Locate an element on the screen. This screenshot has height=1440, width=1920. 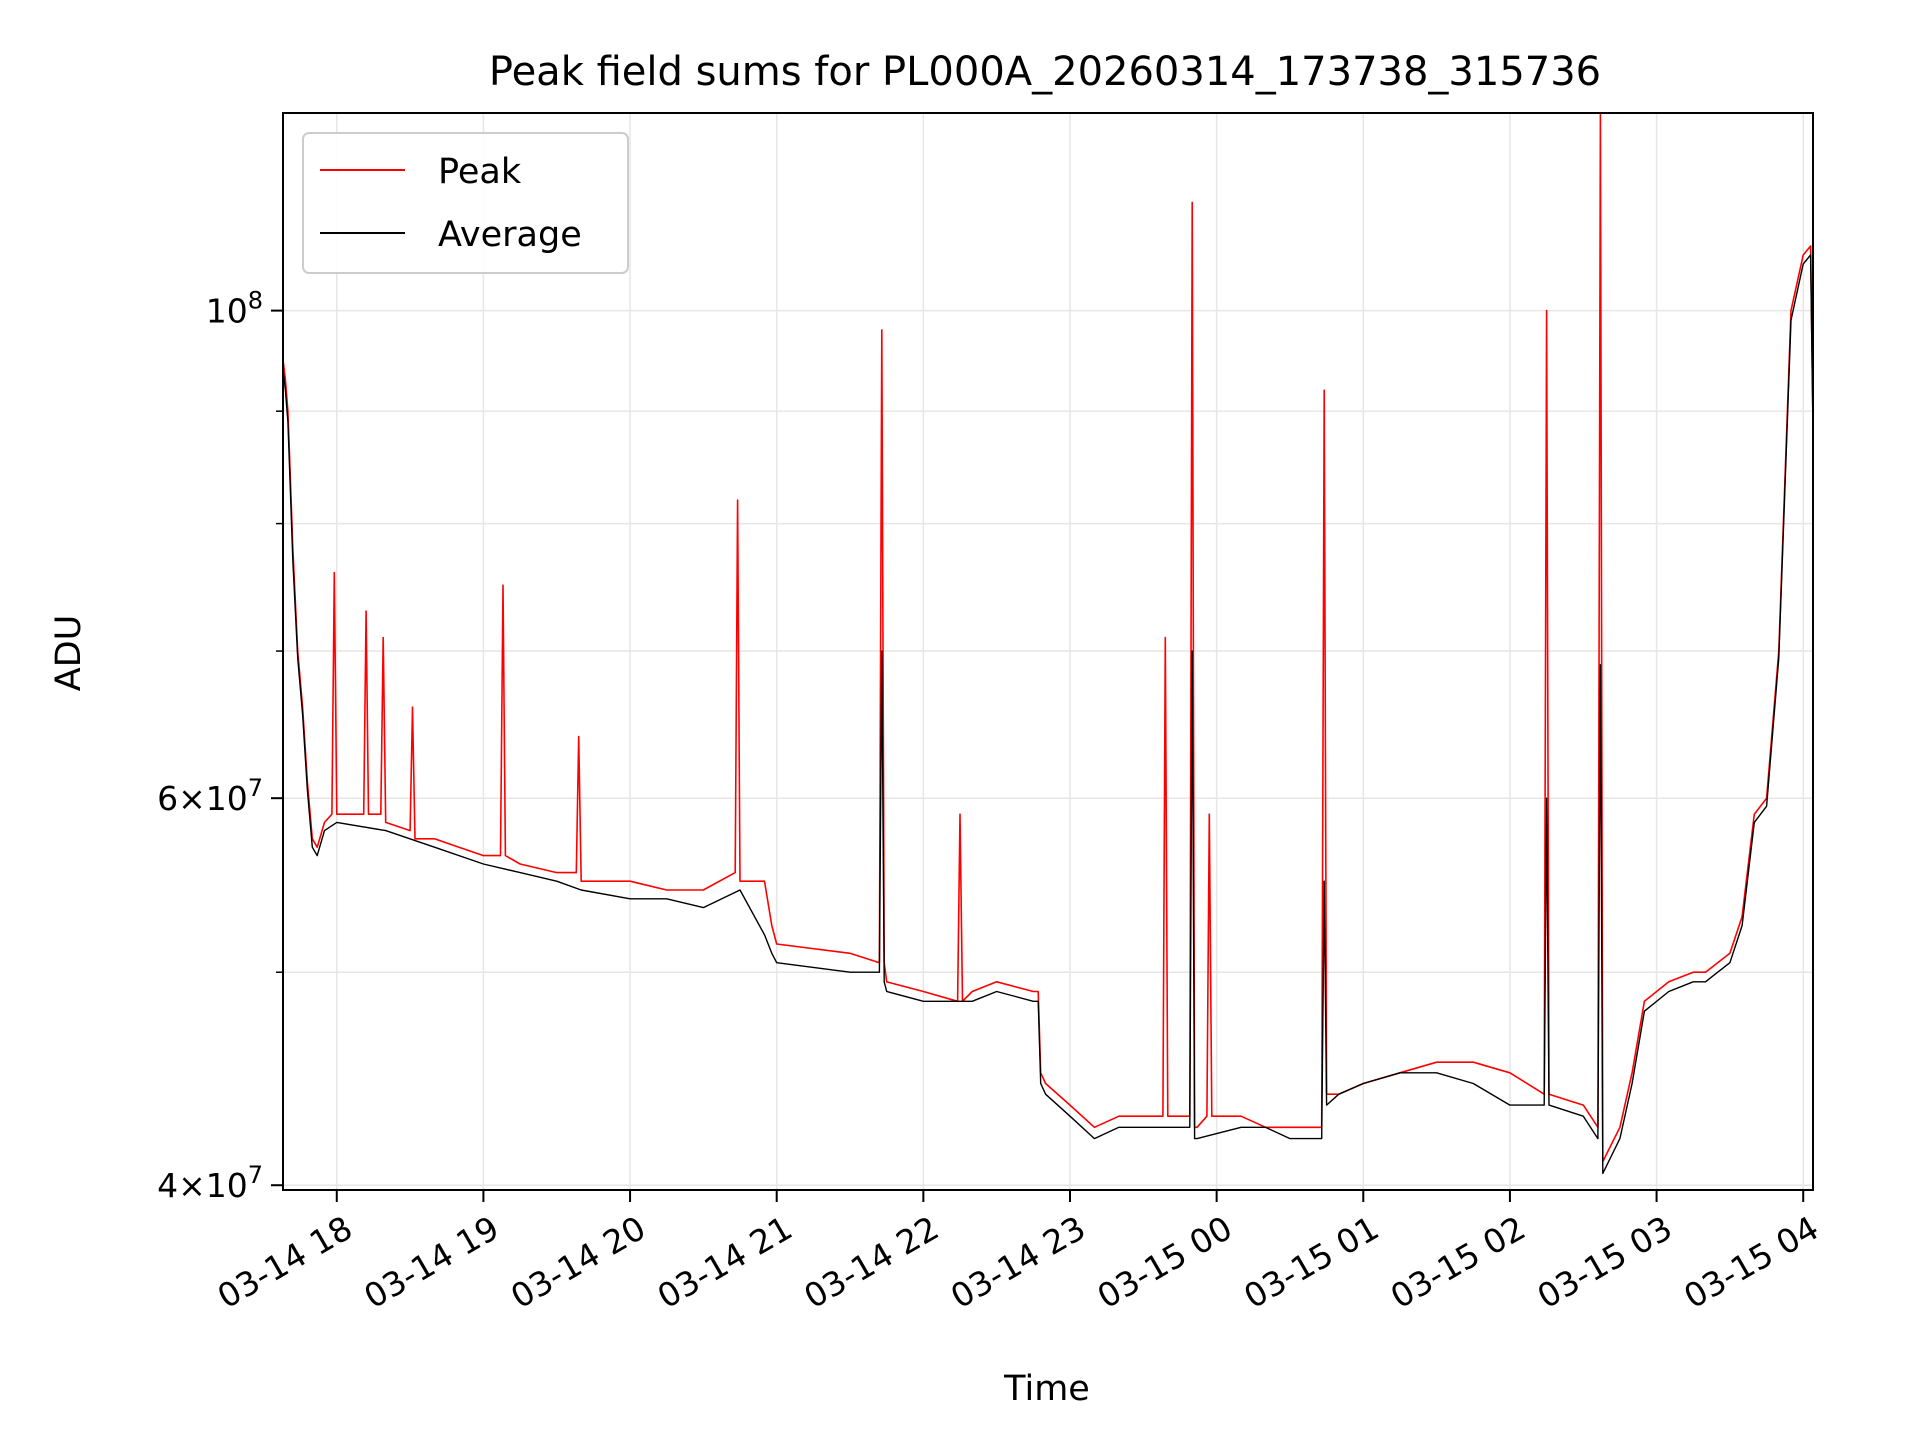
x-axis-label: Time is located at coordinates (1046, 1389).